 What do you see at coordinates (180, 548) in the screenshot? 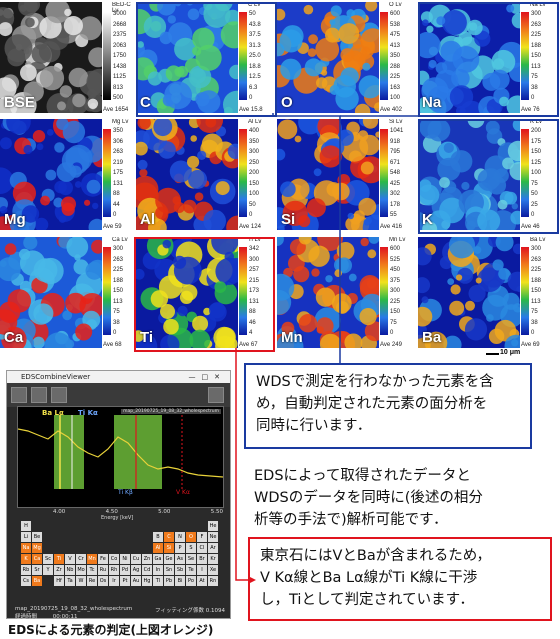
I see `element-cell-p: P` at bounding box center [180, 548].